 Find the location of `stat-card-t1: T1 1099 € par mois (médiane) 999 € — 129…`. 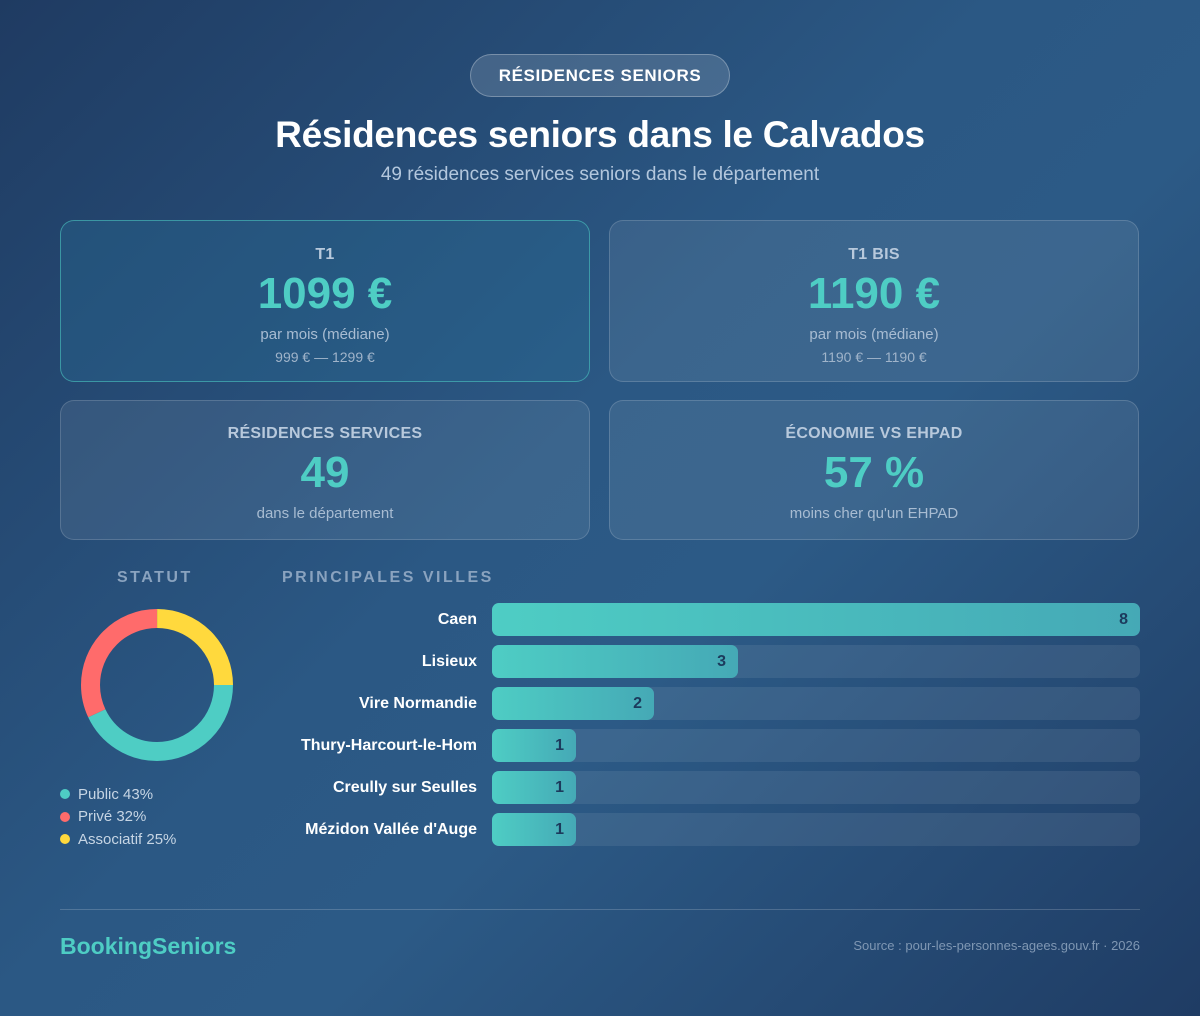

stat-card-t1: T1 1099 € par mois (médiane) 999 € — 129… is located at coordinates (325, 301).